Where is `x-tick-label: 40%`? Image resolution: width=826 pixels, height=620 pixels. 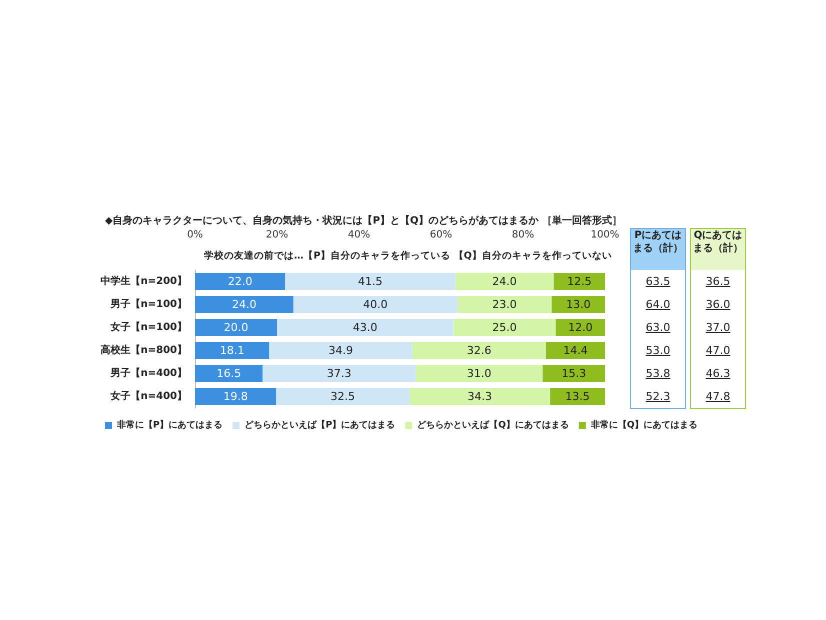 x-tick-label: 40% is located at coordinates (359, 235).